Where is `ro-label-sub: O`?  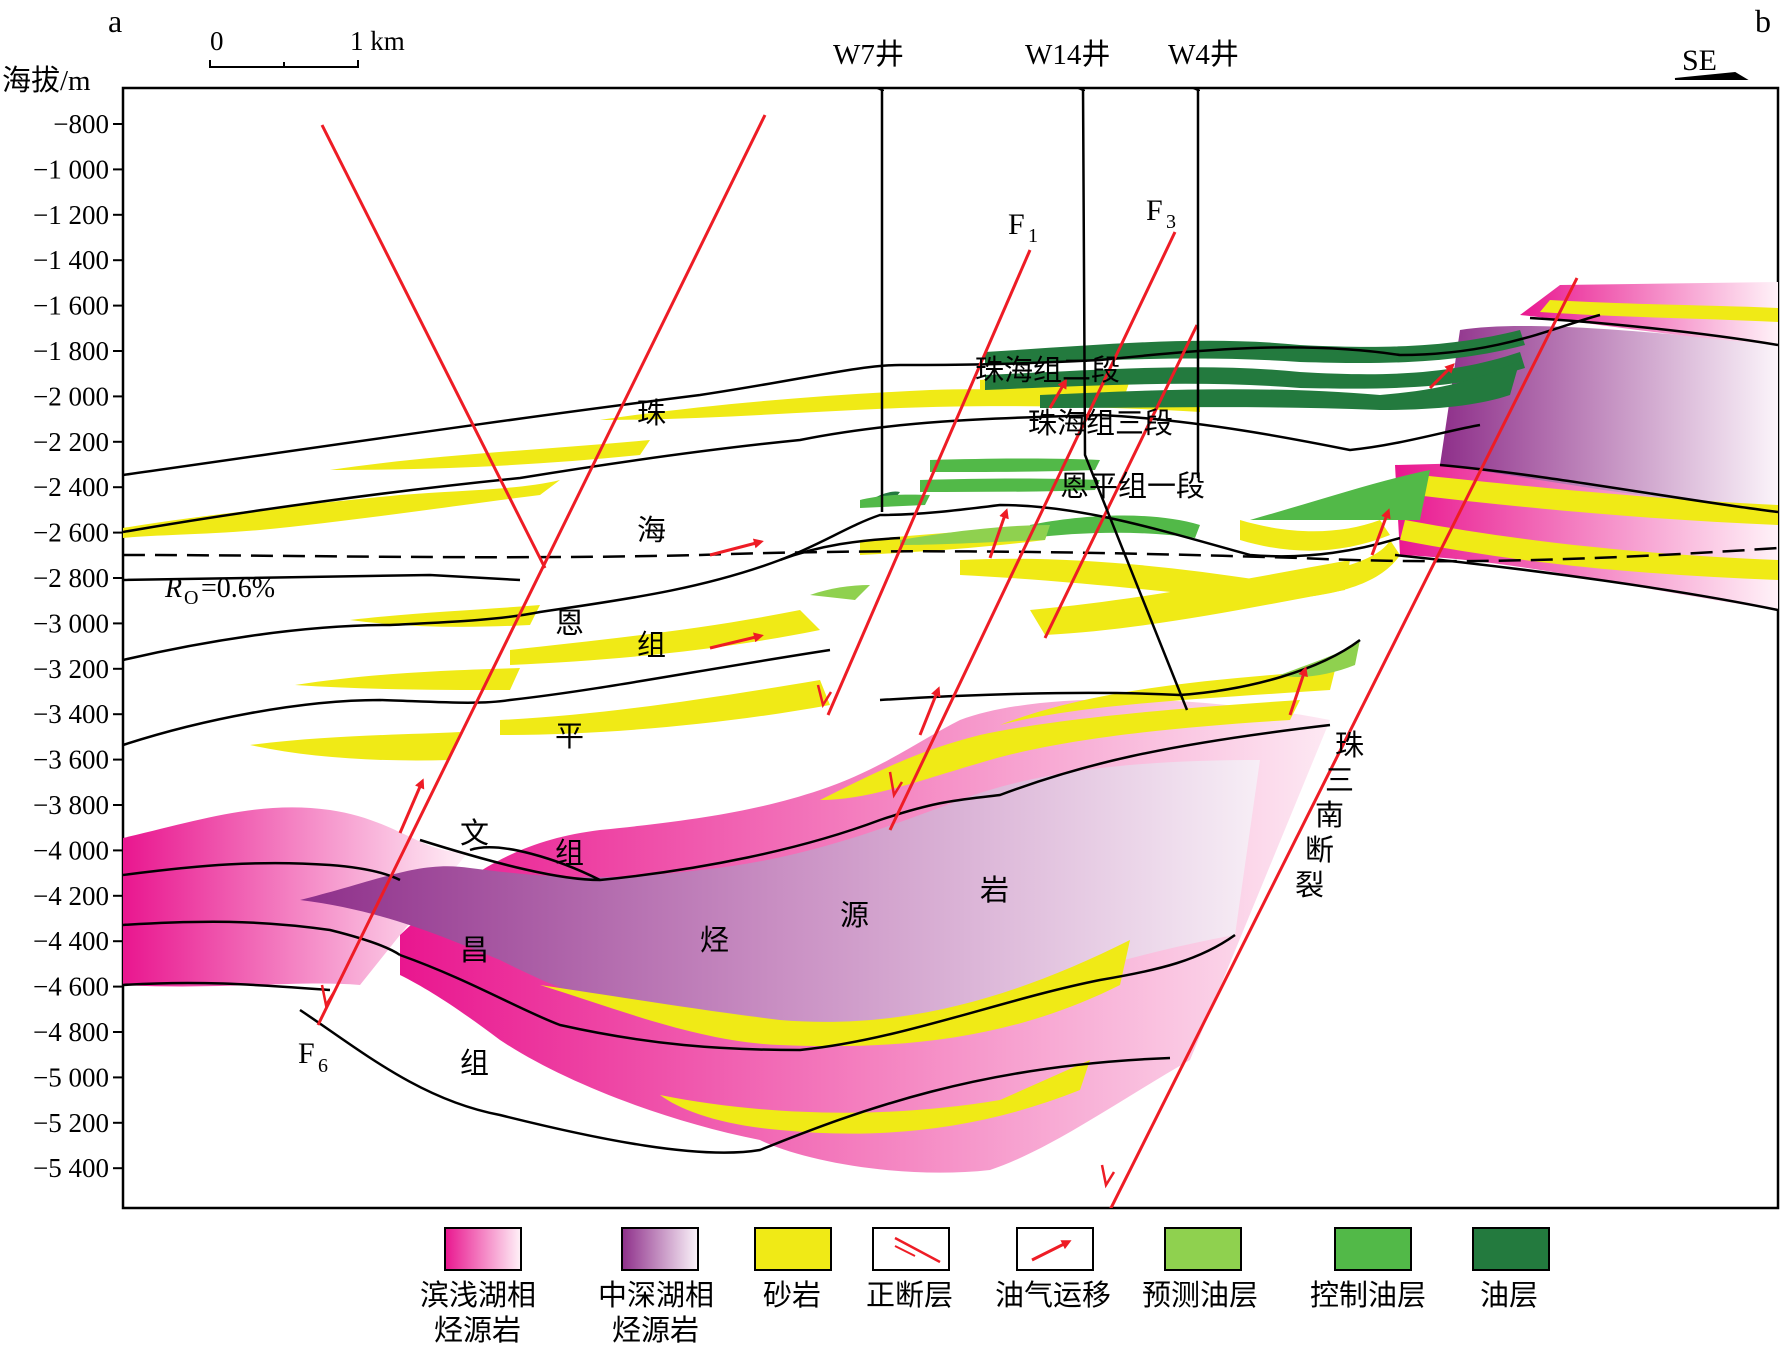
ro-label-sub: O is located at coordinates (191, 598).